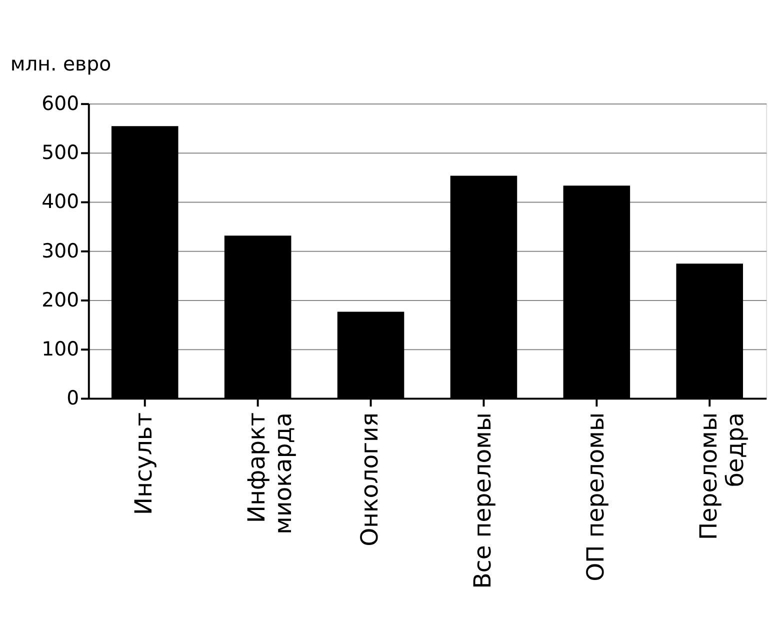 The width and height of the screenshot is (771, 627). Describe the element at coordinates (482, 500) in the screenshot. I see `x-tick-label: Все переломы` at that location.